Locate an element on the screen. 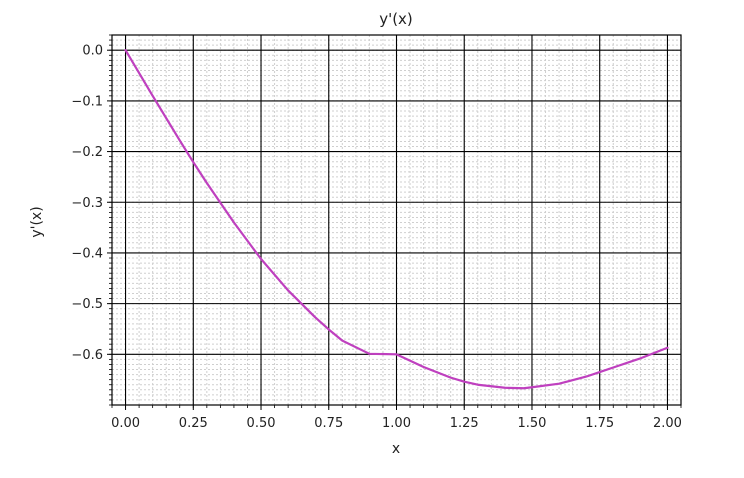  y-tick-label: −0.5 is located at coordinates (87, 304).